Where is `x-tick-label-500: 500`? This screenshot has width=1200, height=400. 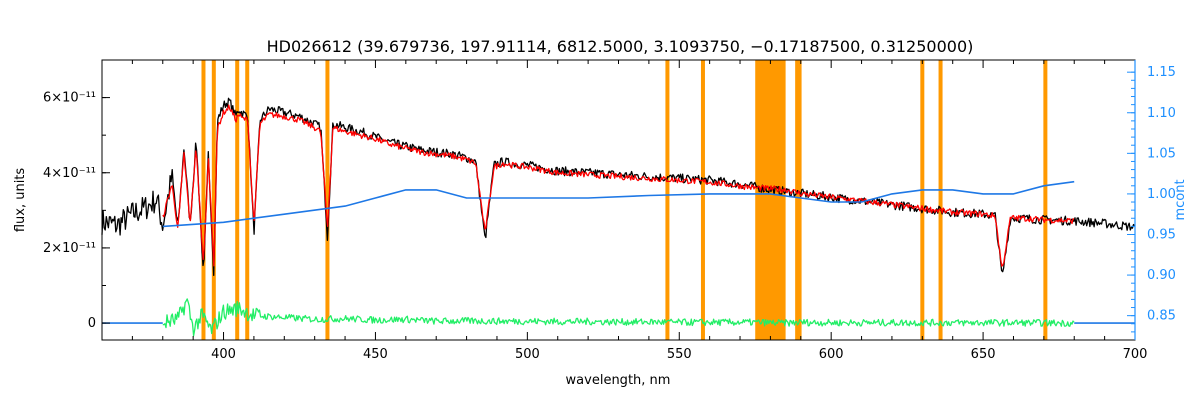 x-tick-label-500: 500 is located at coordinates (527, 354).